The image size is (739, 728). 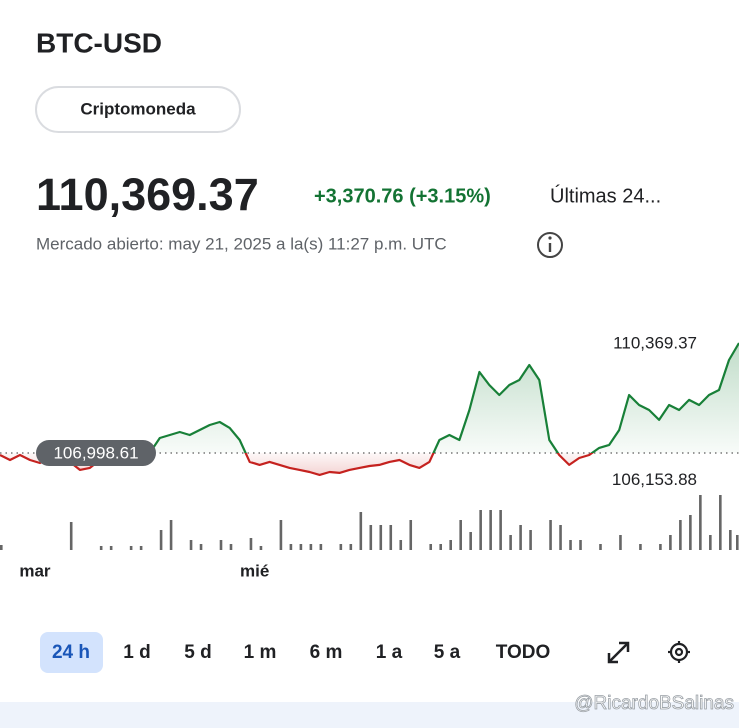 What do you see at coordinates (523, 652) in the screenshot?
I see `range-tab: TODO` at bounding box center [523, 652].